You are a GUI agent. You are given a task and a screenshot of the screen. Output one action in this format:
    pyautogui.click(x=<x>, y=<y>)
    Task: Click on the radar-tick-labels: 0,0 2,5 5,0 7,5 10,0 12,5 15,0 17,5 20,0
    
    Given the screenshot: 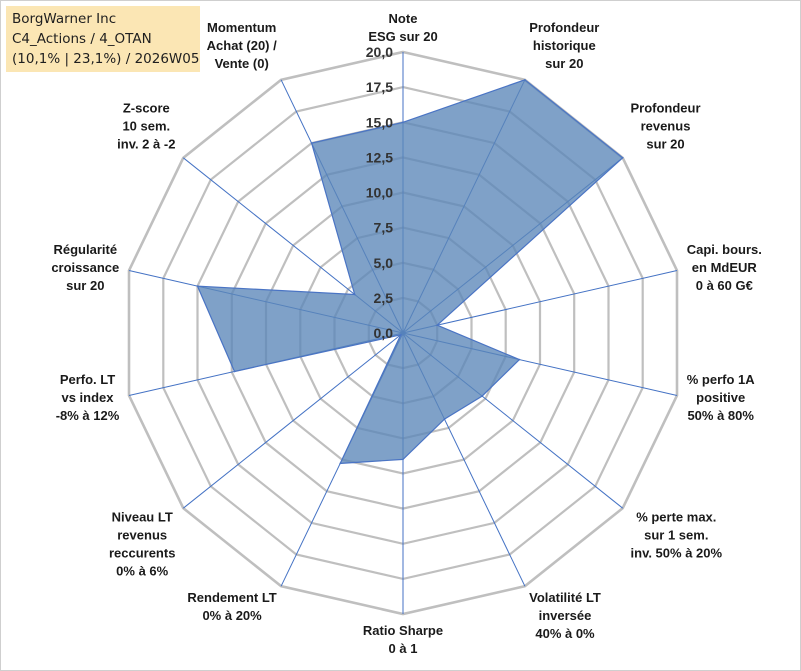 What is the action you would take?
    pyautogui.click(x=379, y=192)
    